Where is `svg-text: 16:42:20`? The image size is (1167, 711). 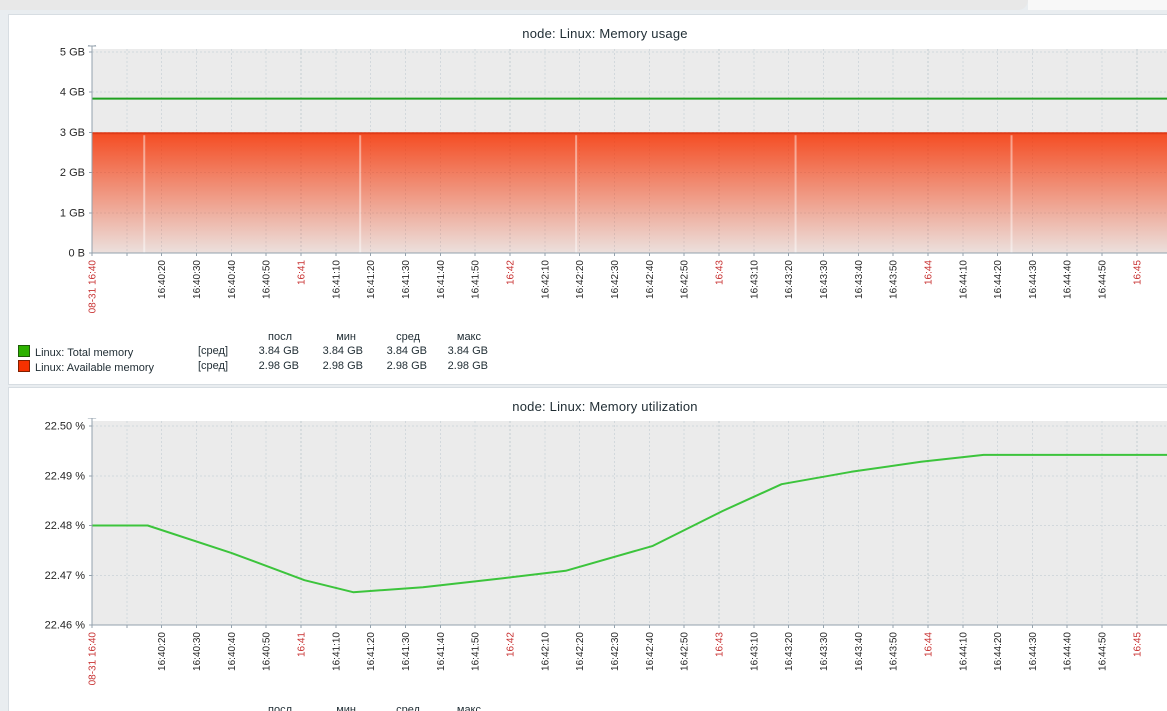 svg-text: 16:42:20 is located at coordinates (580, 651).